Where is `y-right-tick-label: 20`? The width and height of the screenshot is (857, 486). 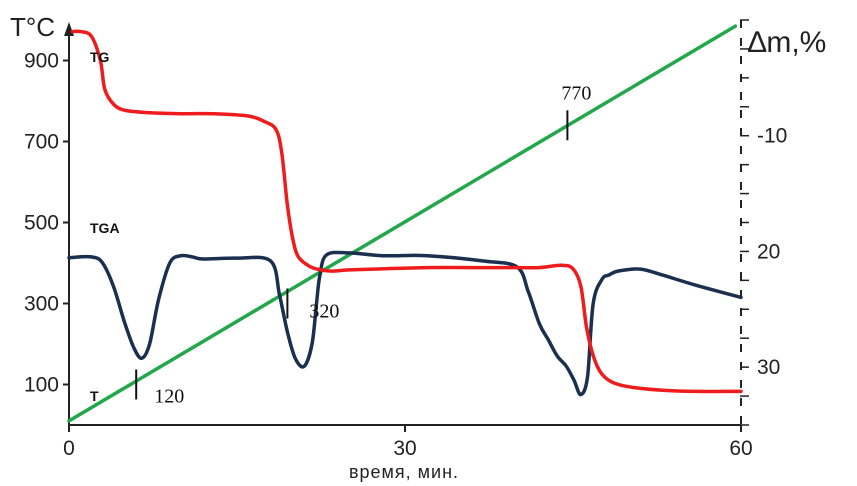
y-right-tick-label: 20 is located at coordinates (768, 251).